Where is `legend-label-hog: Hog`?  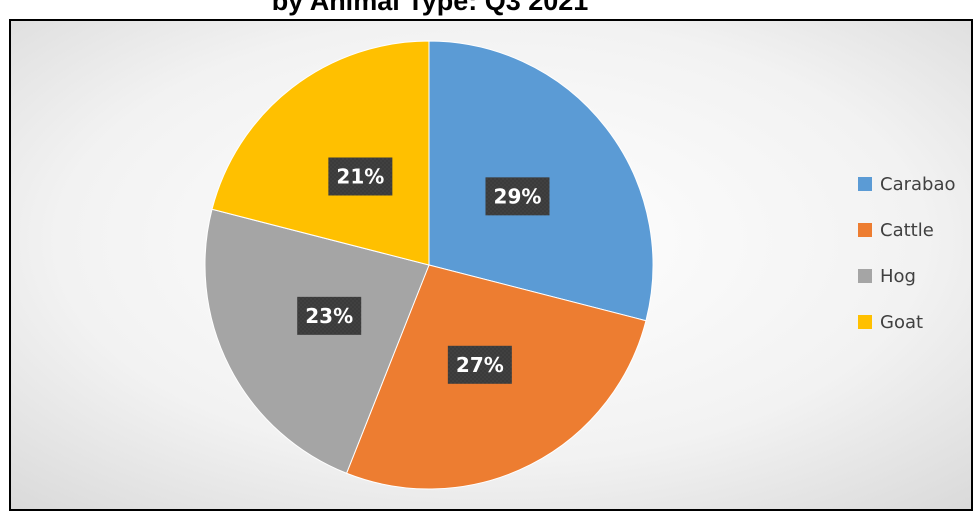 legend-label-hog: Hog is located at coordinates (898, 276).